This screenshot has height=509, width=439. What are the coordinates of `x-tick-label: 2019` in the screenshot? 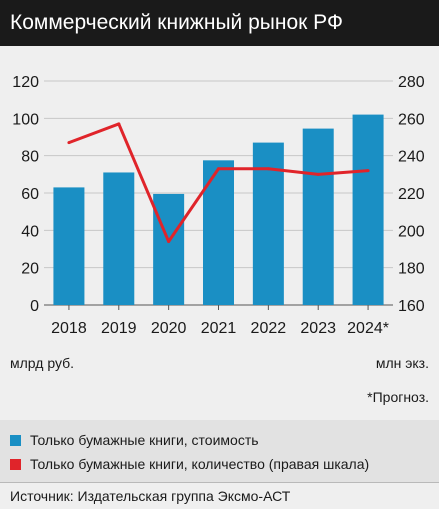 It's located at (119, 328).